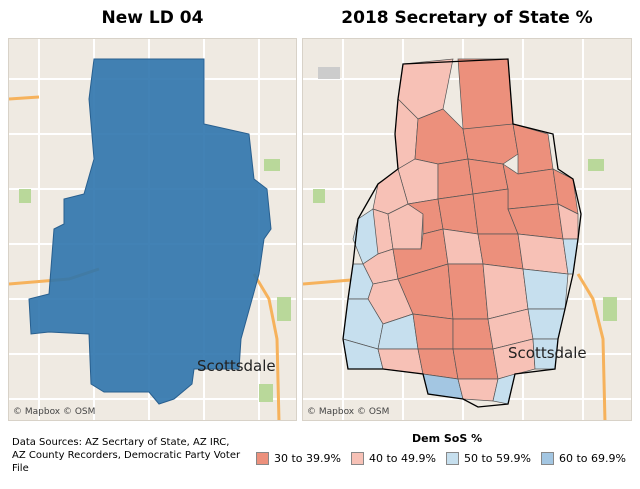  What do you see at coordinates (329, 73) in the screenshot?
I see `building` at bounding box center [329, 73].